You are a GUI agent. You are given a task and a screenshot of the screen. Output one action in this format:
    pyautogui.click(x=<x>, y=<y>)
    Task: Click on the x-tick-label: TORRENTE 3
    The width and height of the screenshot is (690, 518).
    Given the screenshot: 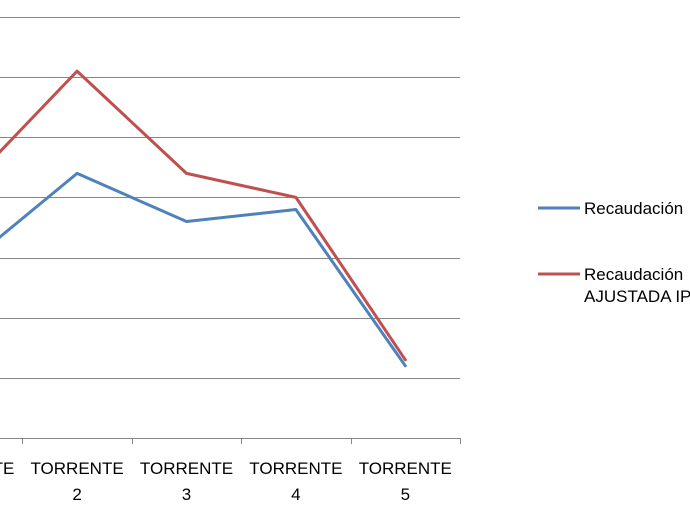 What is the action you would take?
    pyautogui.click(x=186, y=481)
    